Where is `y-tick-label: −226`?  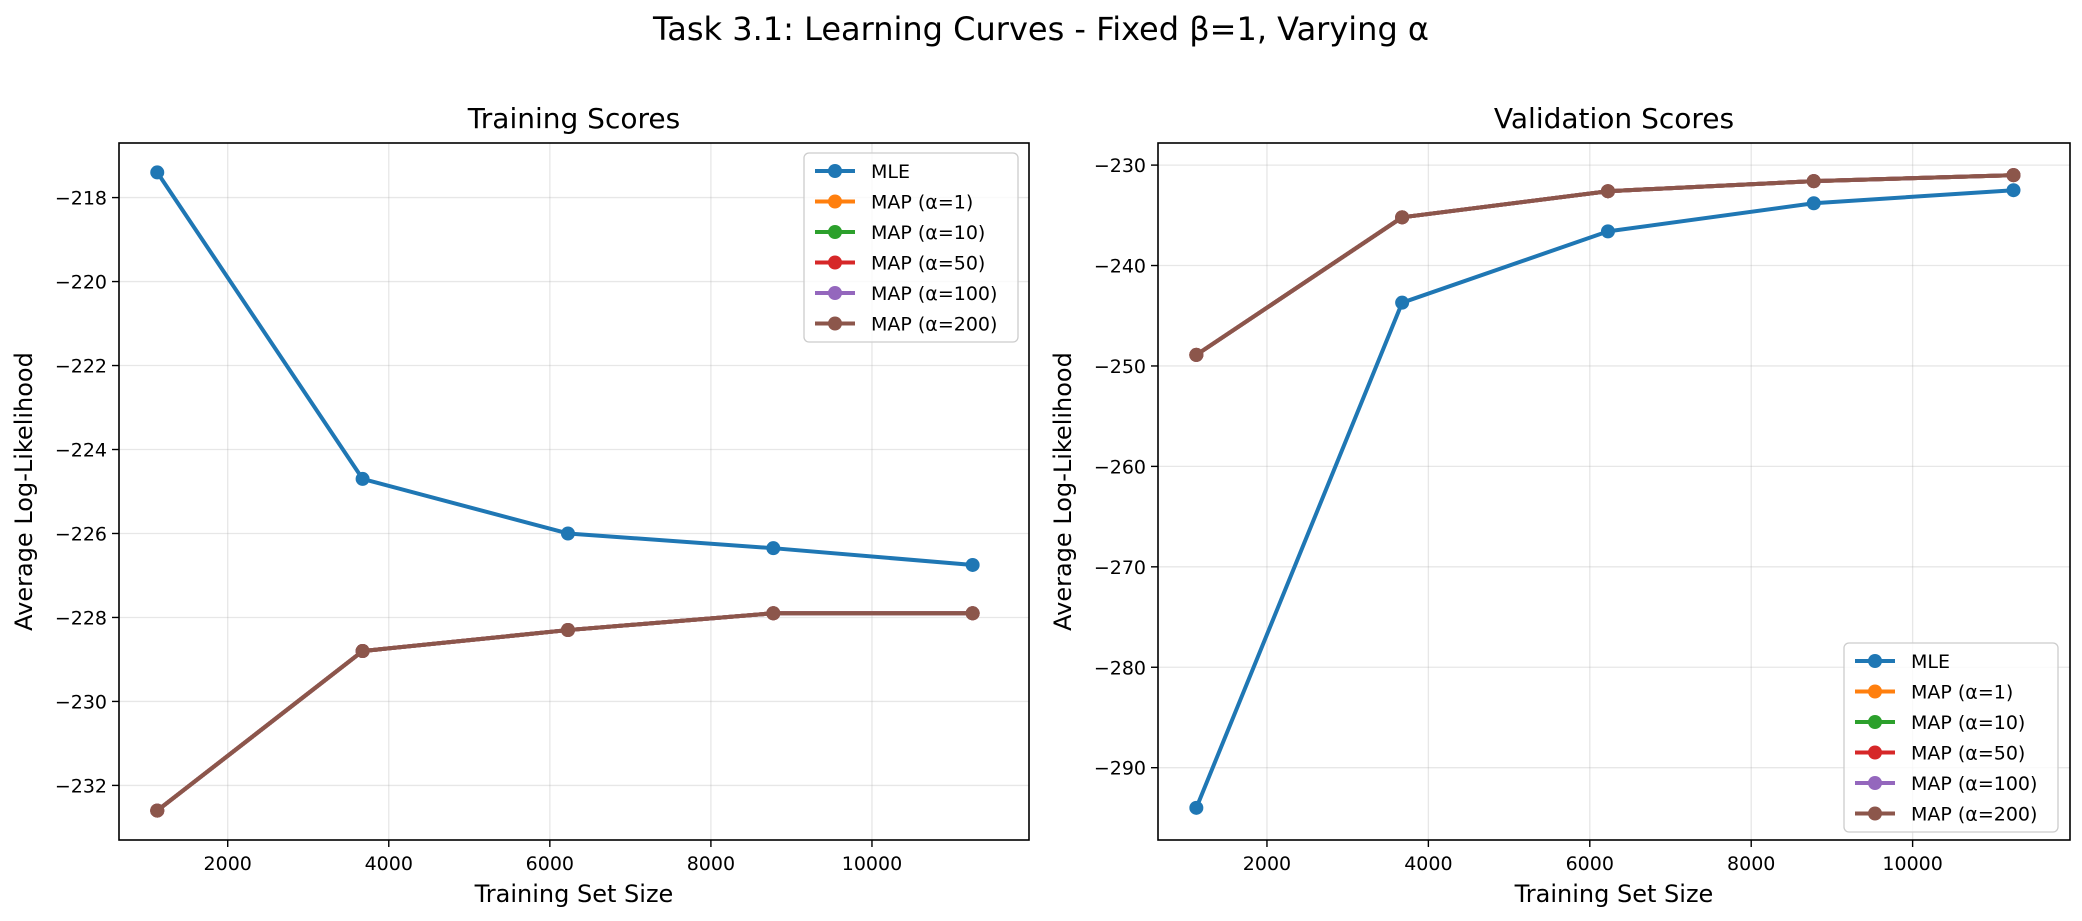 y-tick-label: −226 is located at coordinates (81, 534).